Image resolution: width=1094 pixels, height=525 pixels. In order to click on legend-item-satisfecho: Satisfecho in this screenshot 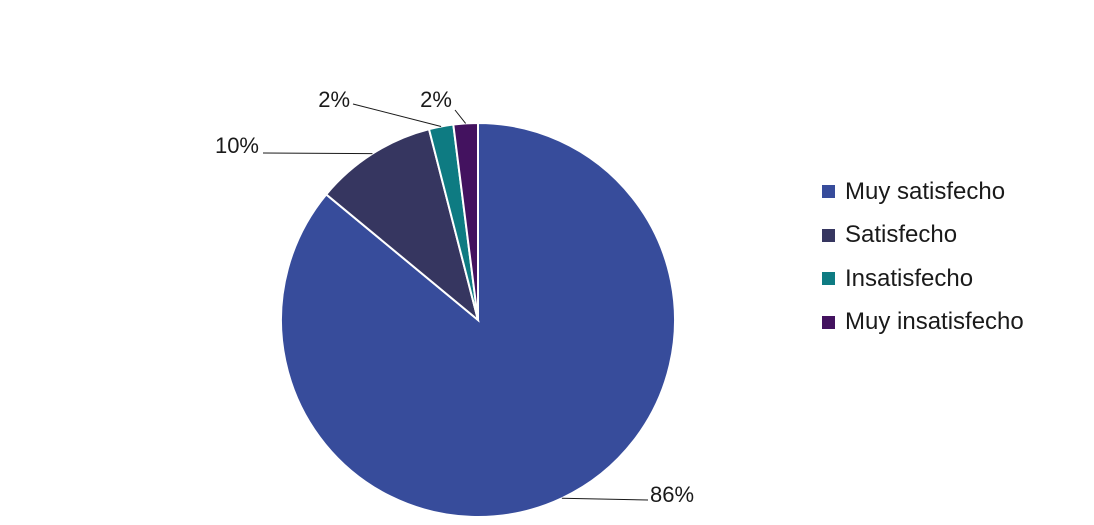, I will do `click(923, 236)`.